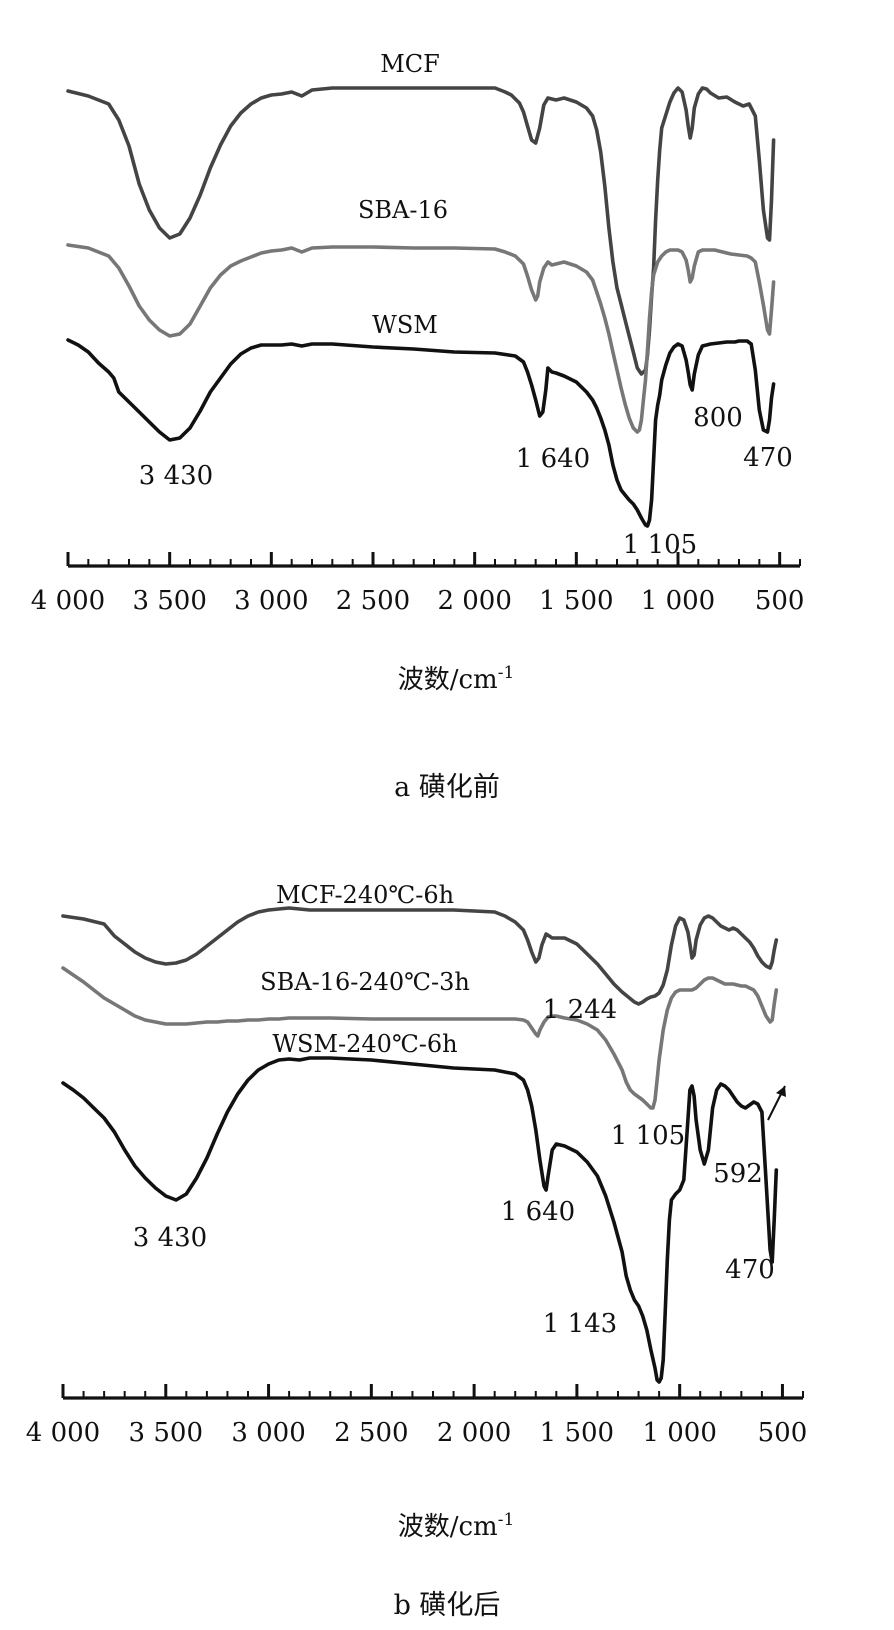  I want to click on series-label: SBA-16-240℃-3h, so click(365, 982).